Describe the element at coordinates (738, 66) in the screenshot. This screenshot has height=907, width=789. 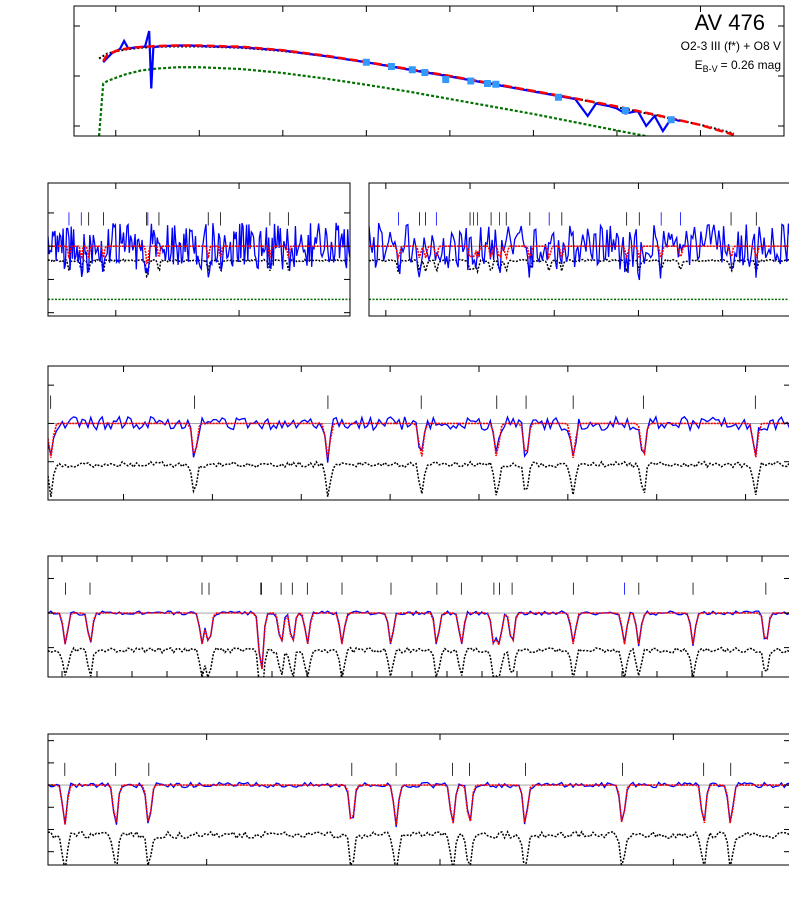
I see `reddening-label: EB-V = 0.26 mag` at that location.